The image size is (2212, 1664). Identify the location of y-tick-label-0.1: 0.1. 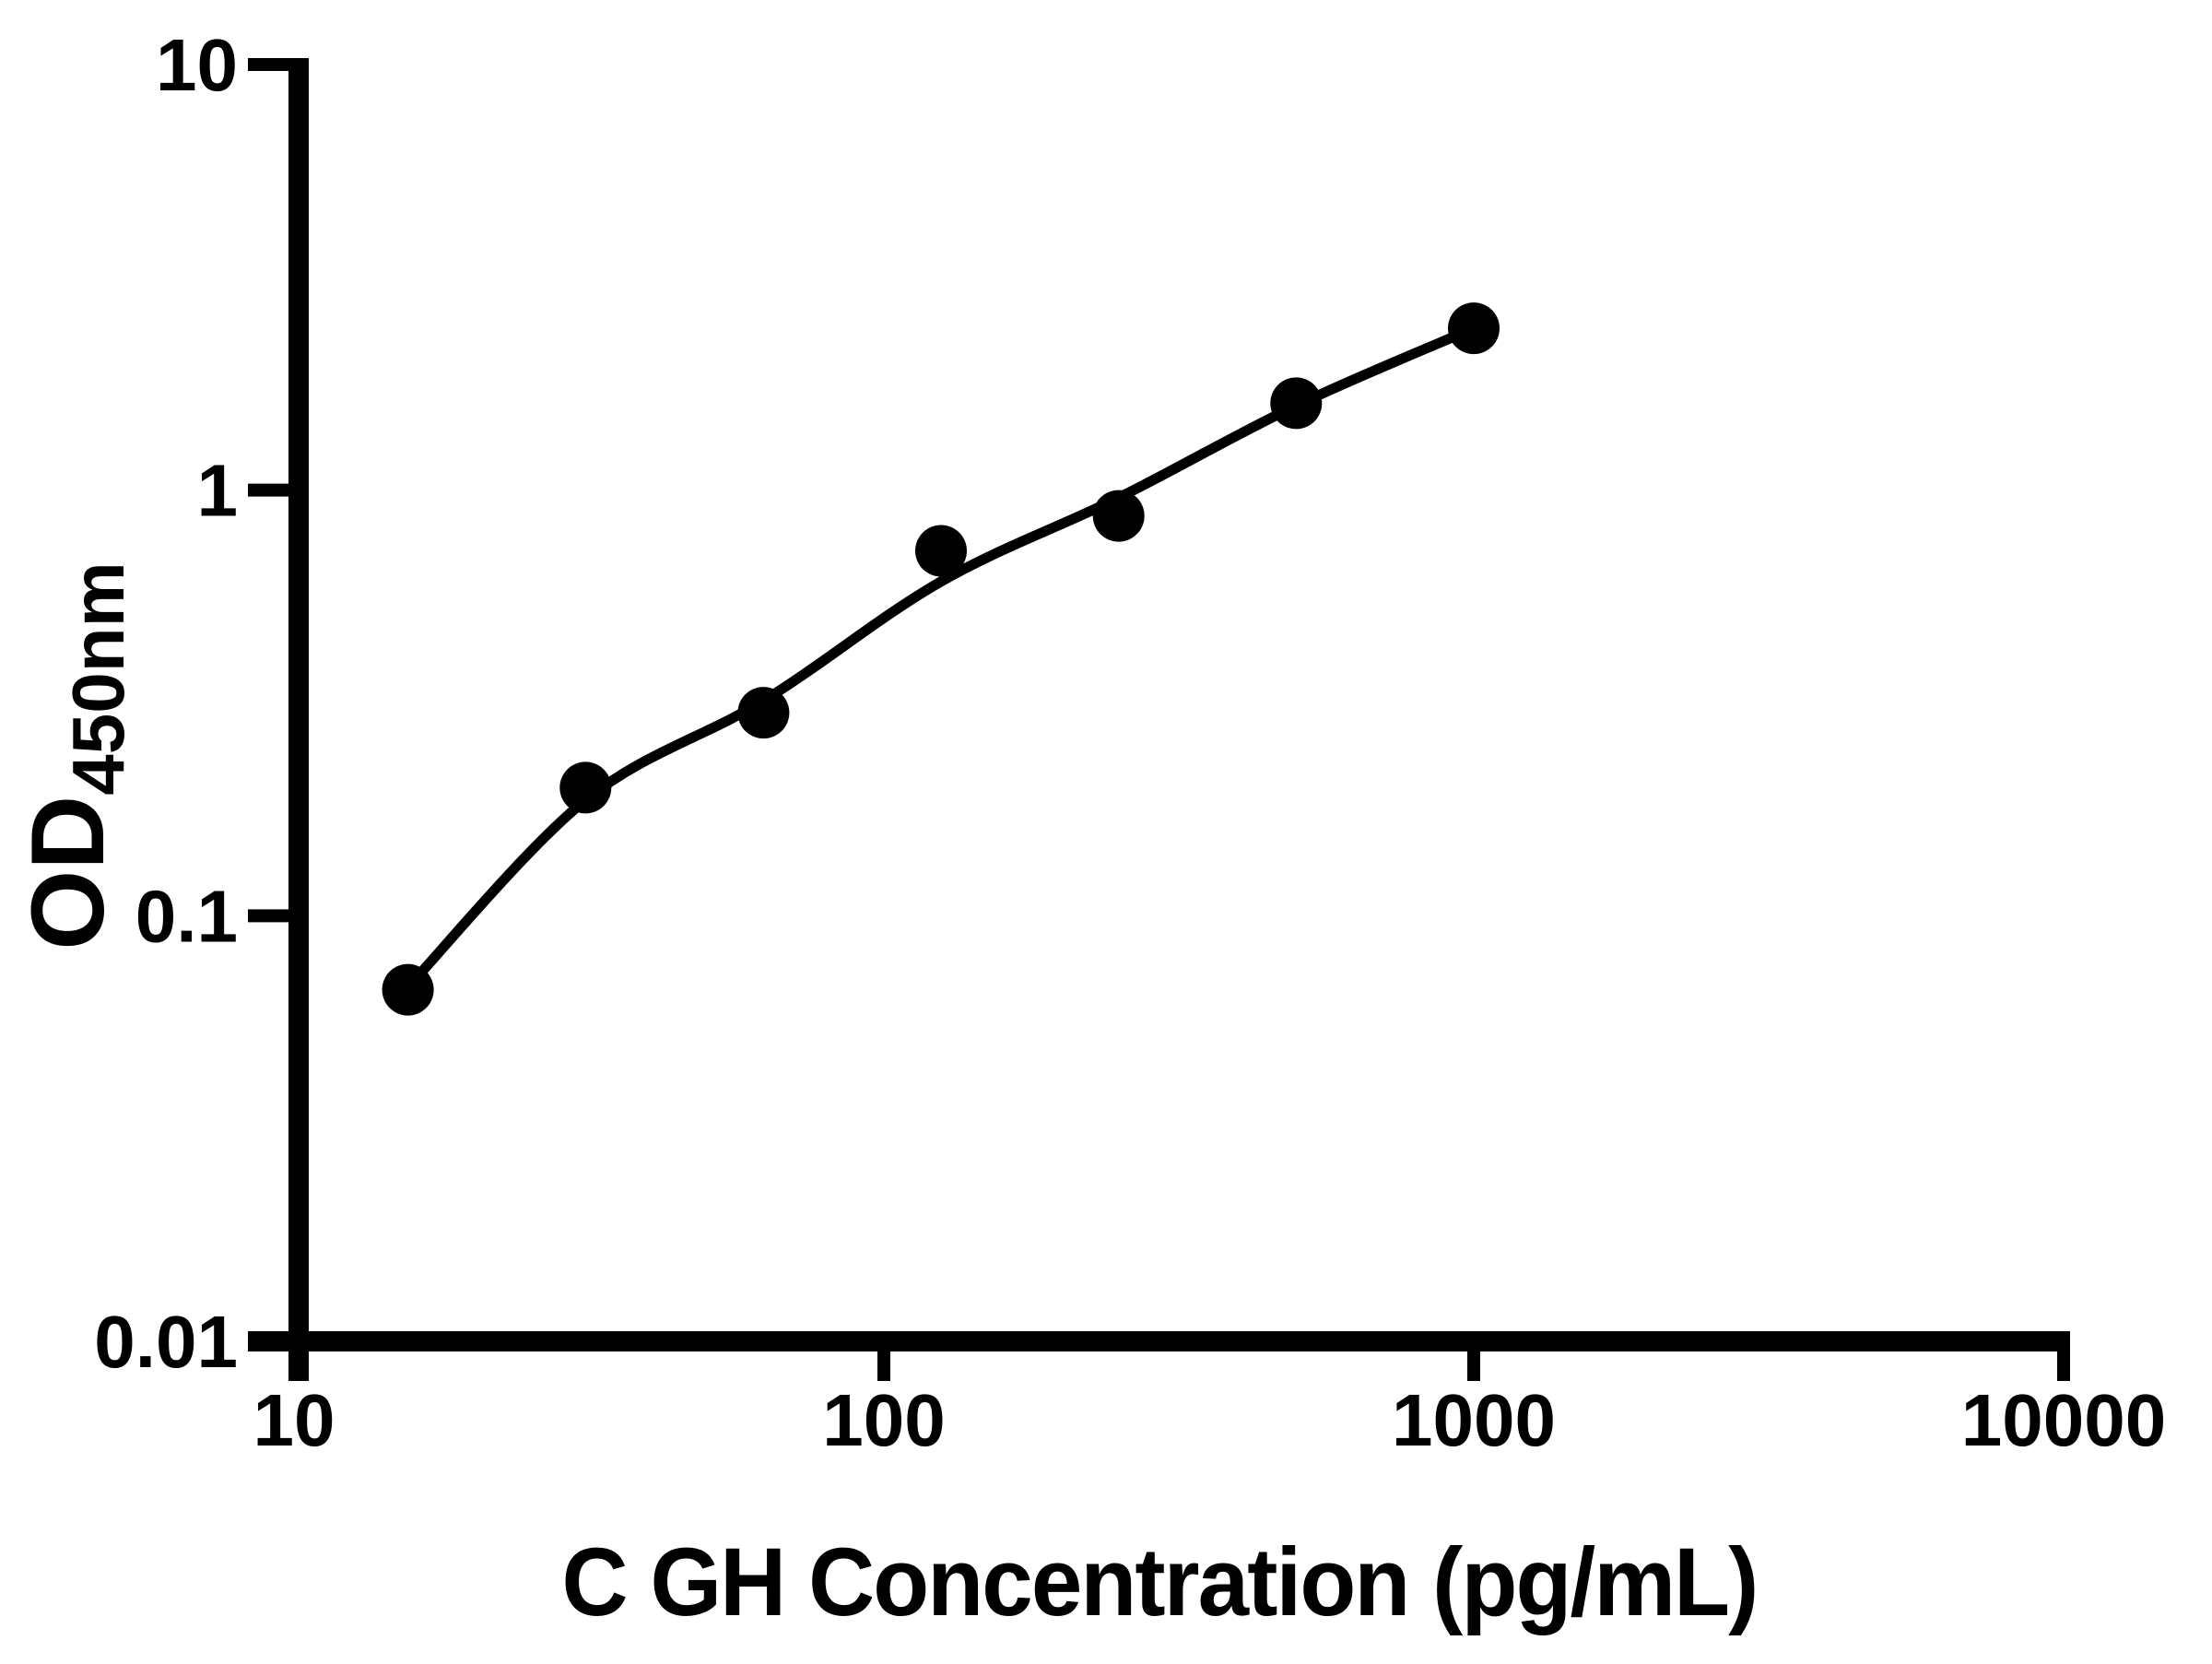
(186, 916).